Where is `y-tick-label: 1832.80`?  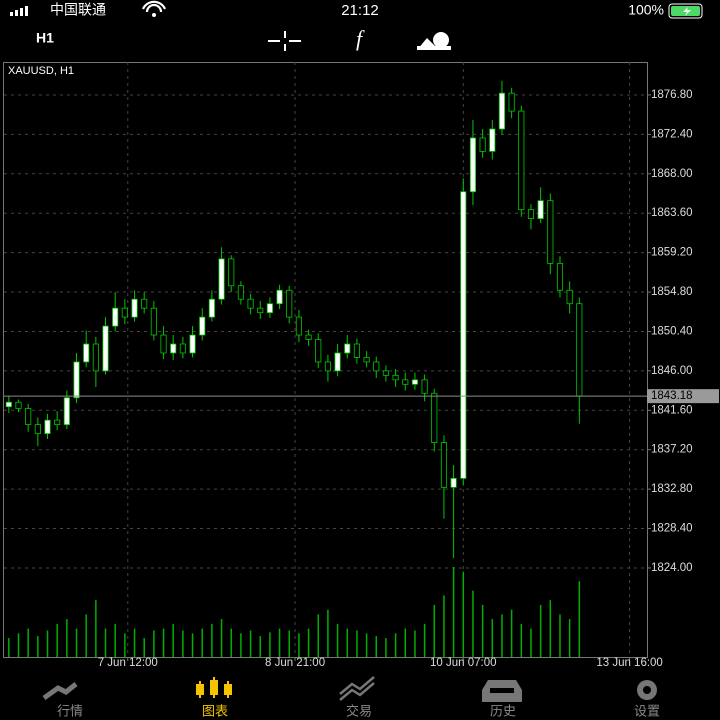 y-tick-label: 1832.80 is located at coordinates (672, 489).